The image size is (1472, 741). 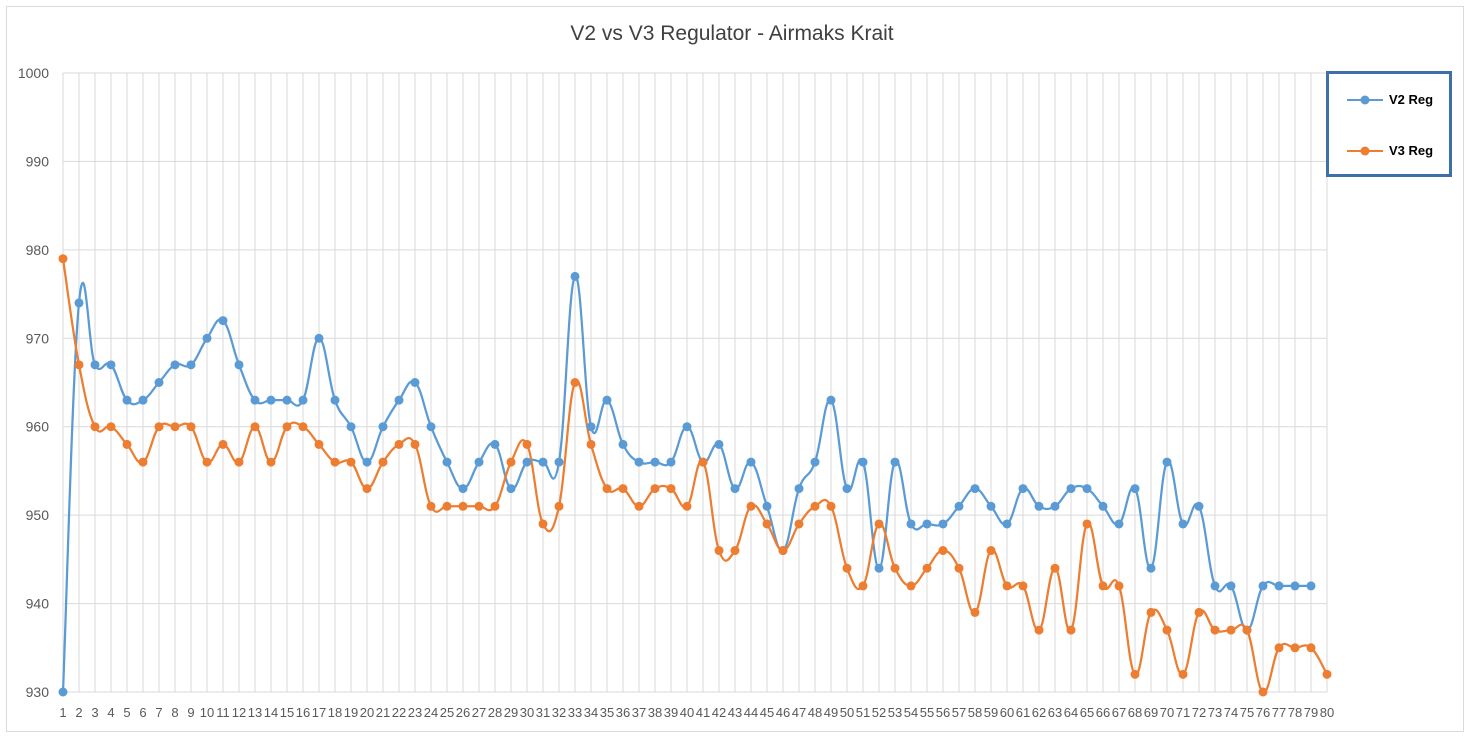 I want to click on x-tick-label: 58, so click(x=975, y=712).